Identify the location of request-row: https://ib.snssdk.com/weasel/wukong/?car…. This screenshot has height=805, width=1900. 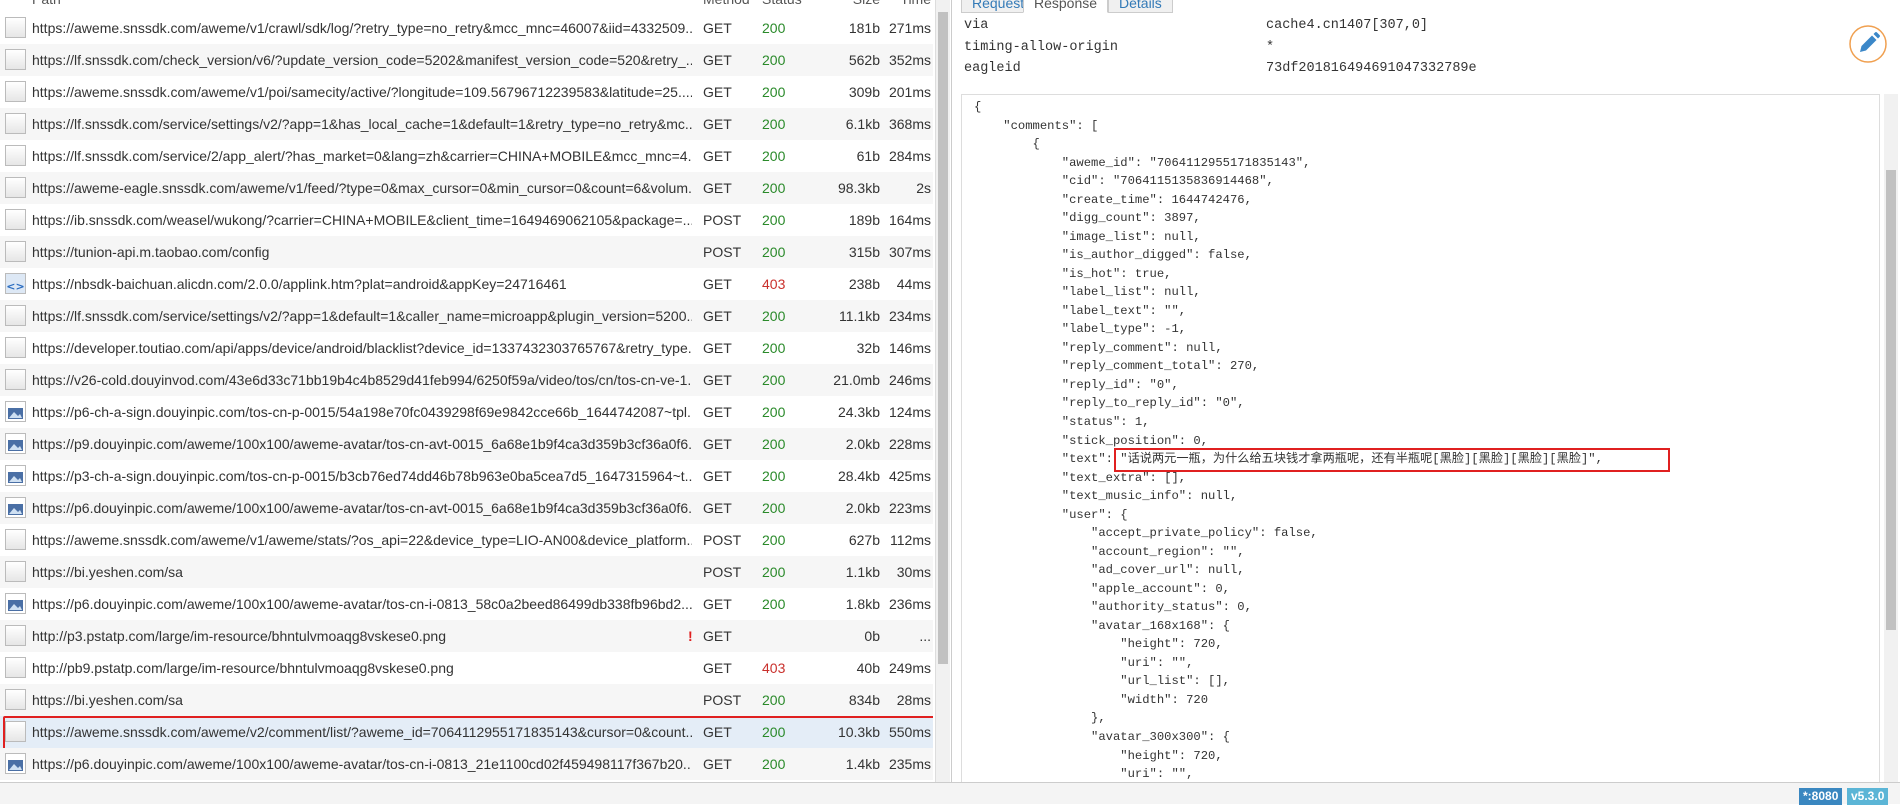
(466, 220).